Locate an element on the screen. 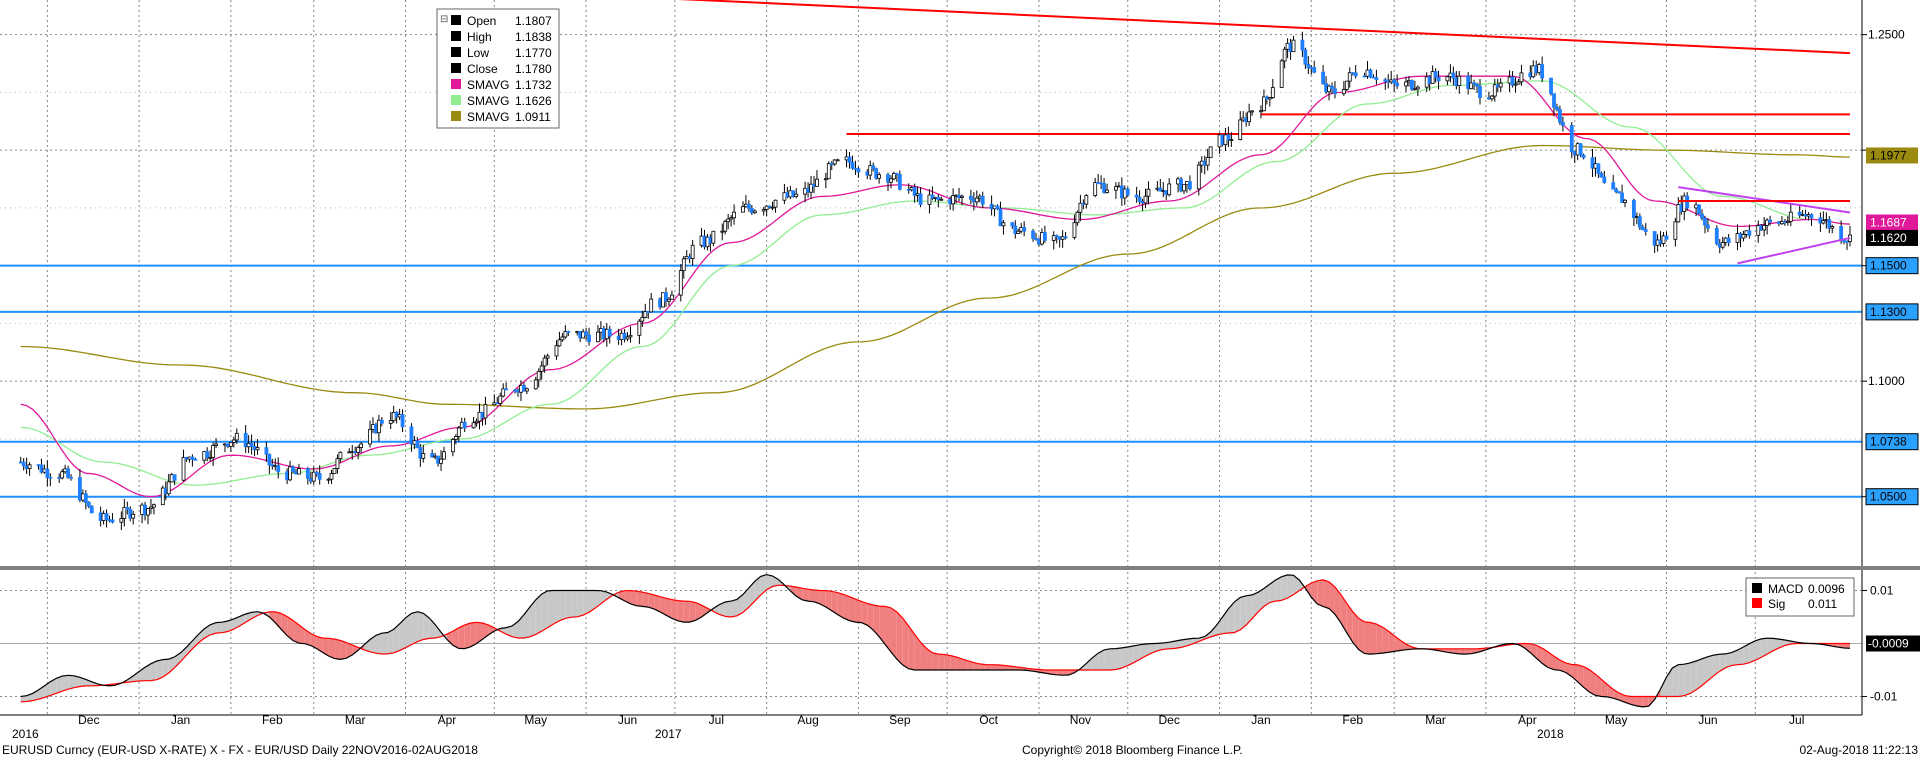  x-tick-label: Apr is located at coordinates (447, 720).